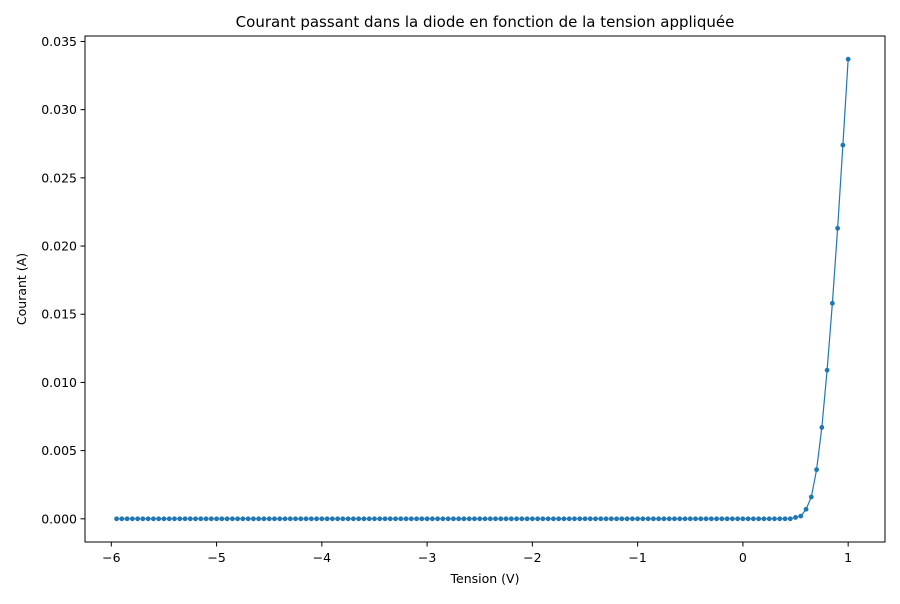 This screenshot has width=900, height=604. I want to click on y-tick-label: 0.030, so click(59, 109).